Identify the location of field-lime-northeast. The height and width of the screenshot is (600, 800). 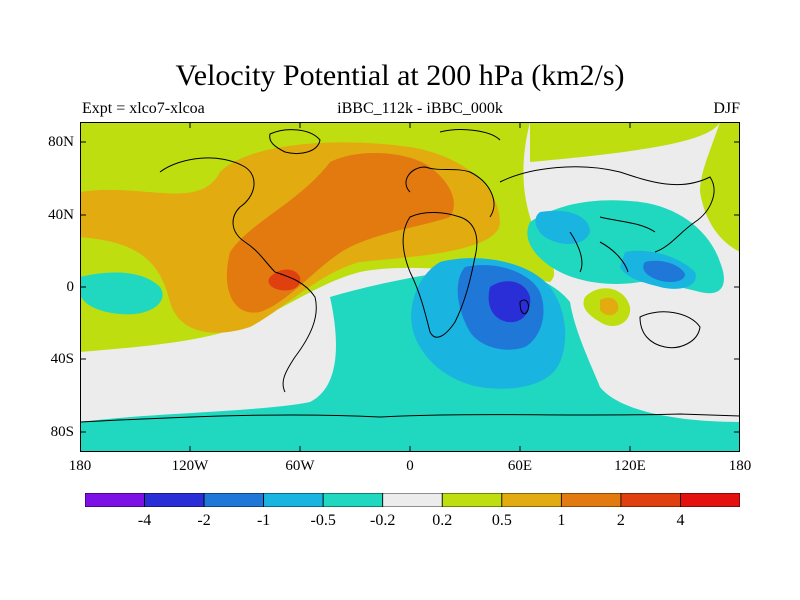
(720, 187).